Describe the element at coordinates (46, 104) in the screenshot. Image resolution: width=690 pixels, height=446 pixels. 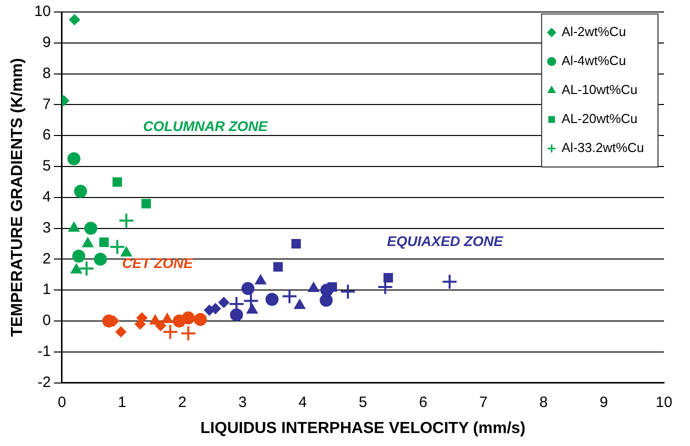
I see `y-tick-label: 7` at that location.